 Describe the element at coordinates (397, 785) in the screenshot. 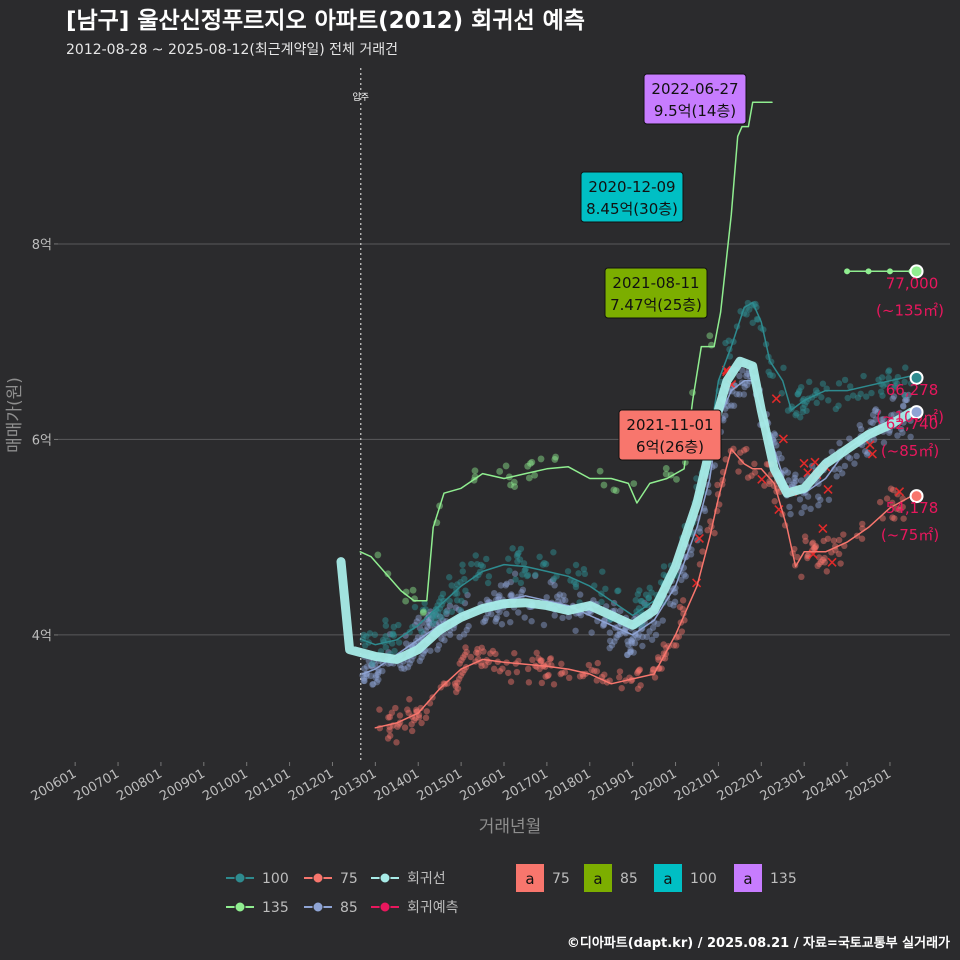

I see `x-tick-label: 201401` at that location.